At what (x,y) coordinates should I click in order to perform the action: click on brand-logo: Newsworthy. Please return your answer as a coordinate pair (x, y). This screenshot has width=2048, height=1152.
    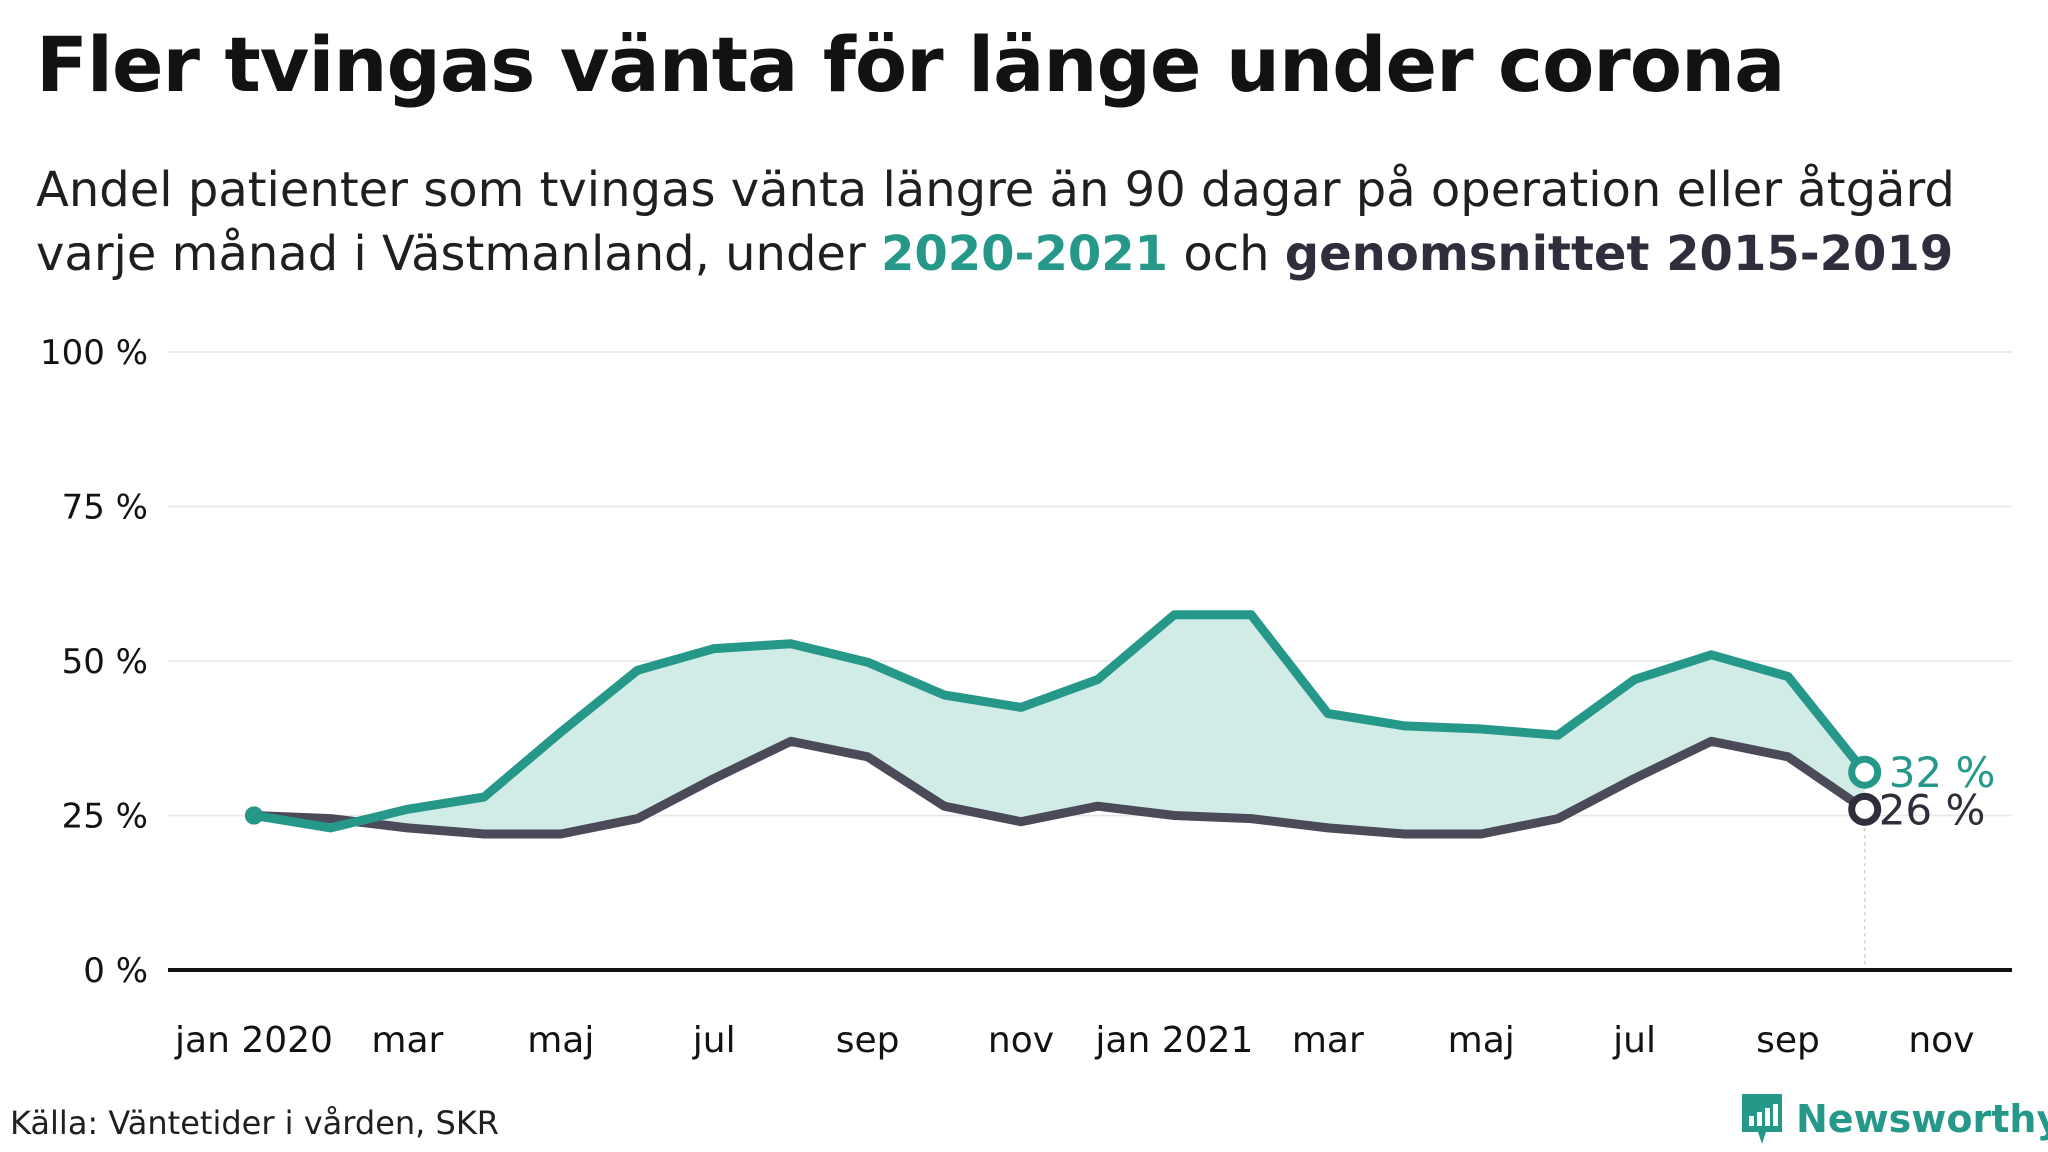
    Looking at the image, I should click on (1894, 1119).